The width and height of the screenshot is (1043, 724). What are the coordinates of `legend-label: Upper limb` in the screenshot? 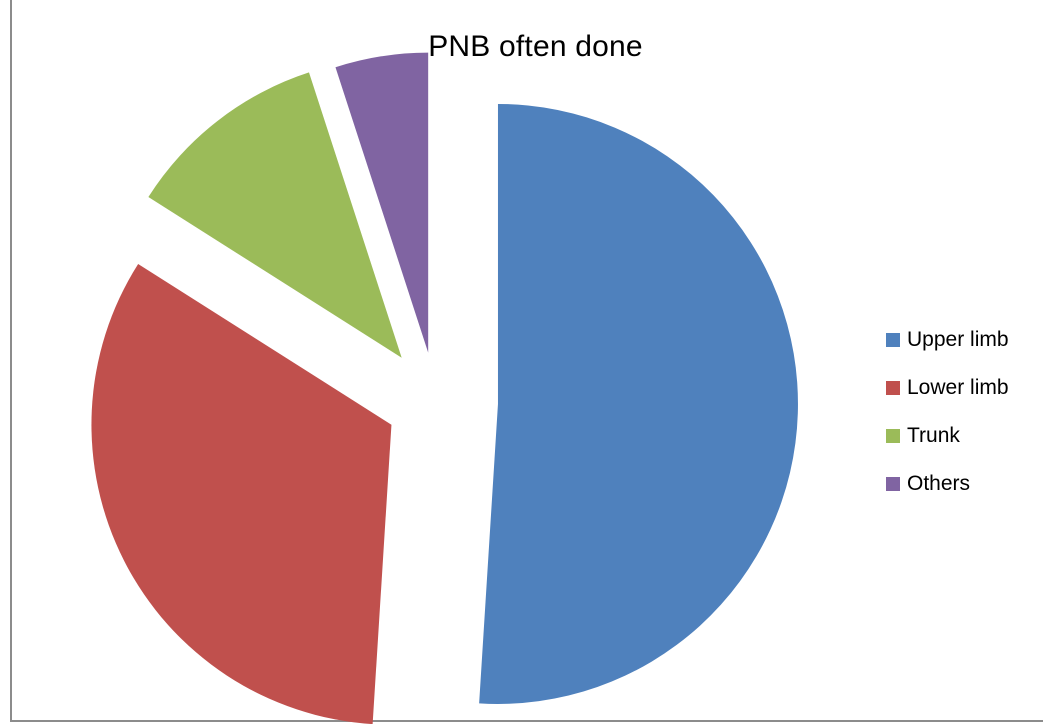 It's located at (958, 339).